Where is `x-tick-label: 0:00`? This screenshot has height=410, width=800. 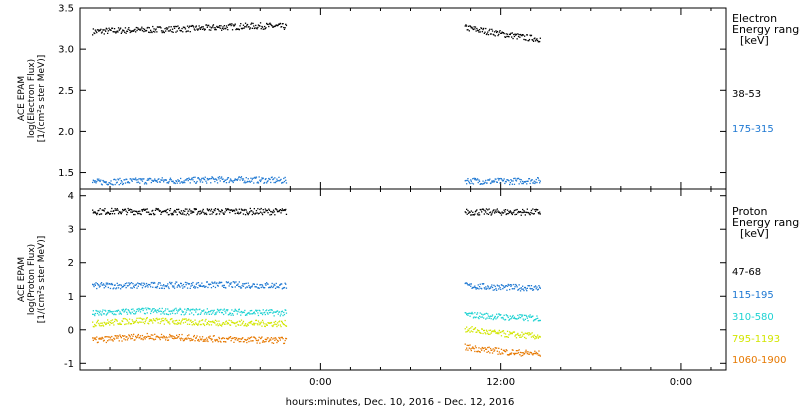
x-tick-label: 0:00 is located at coordinates (320, 382).